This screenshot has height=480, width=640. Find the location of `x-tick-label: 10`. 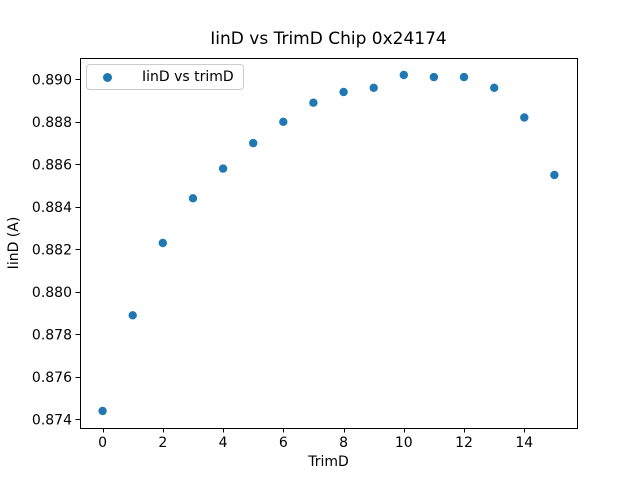

x-tick-label: 10 is located at coordinates (404, 443).